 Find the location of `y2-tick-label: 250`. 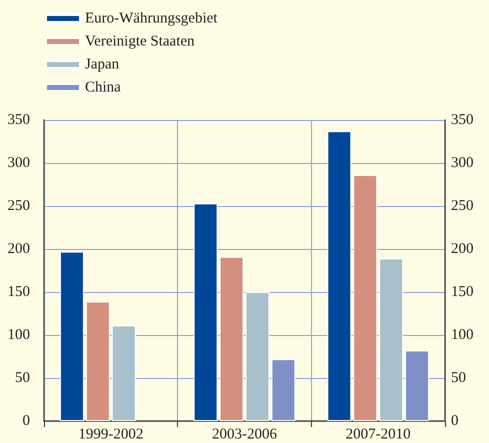

y2-tick-label: 250 is located at coordinates (462, 206).